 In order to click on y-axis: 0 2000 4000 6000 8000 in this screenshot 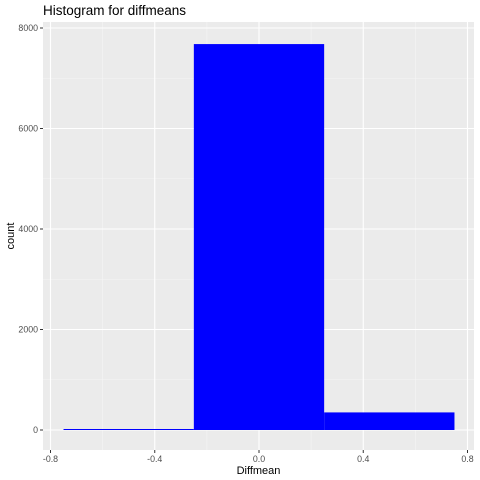, I will do `click(30, 229)`.